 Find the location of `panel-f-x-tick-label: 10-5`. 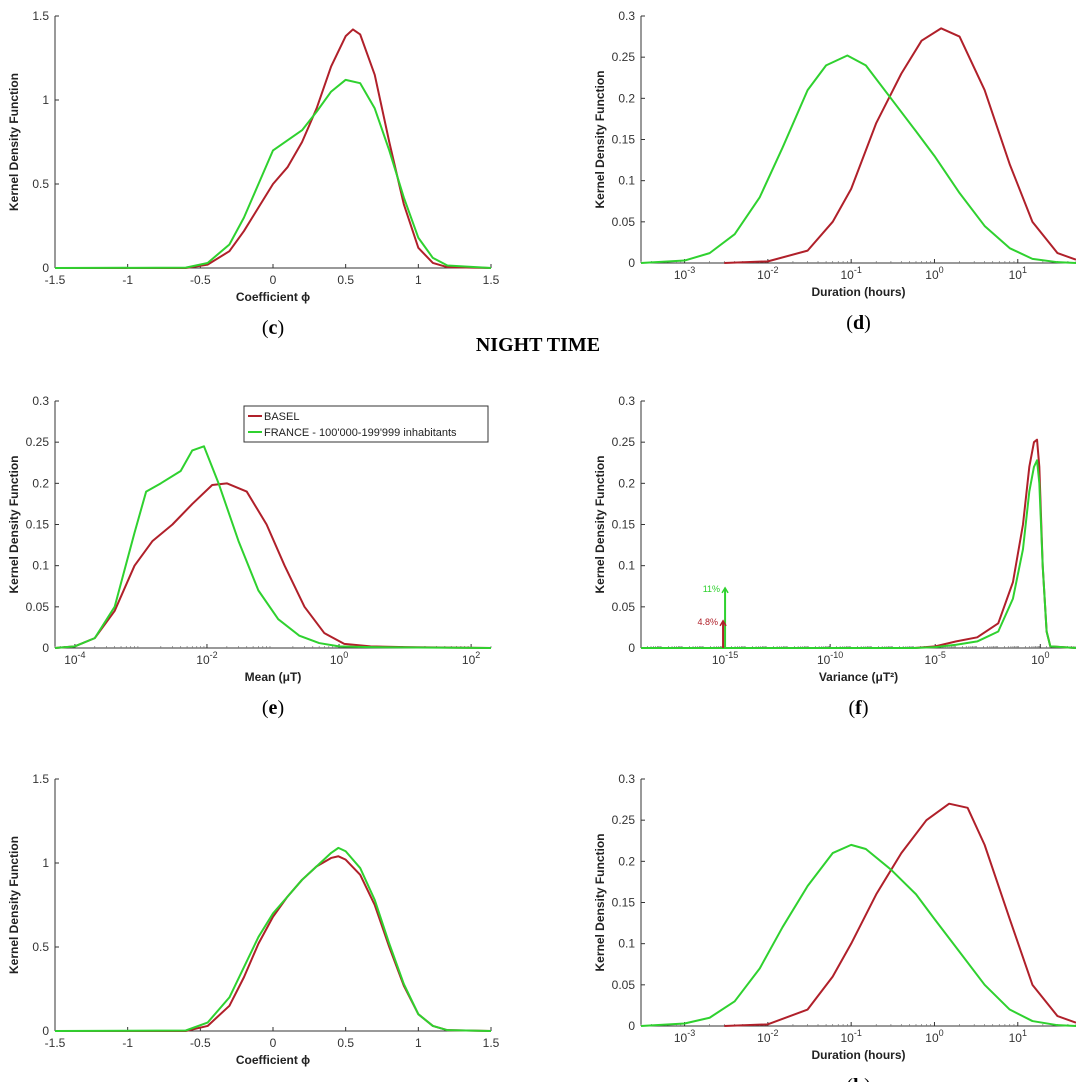

panel-f-x-tick-label: 10-5 is located at coordinates (935, 658).